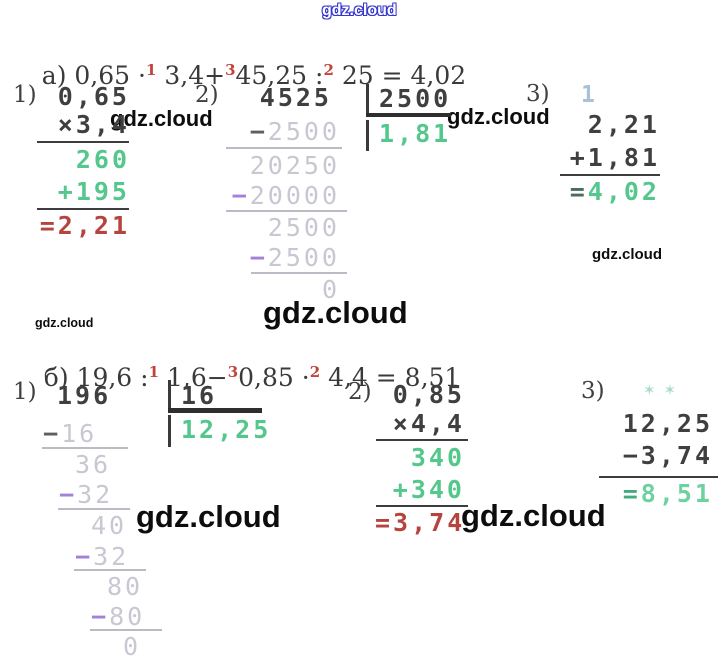  I want to click on step-label-a1: 1), so click(25, 95).